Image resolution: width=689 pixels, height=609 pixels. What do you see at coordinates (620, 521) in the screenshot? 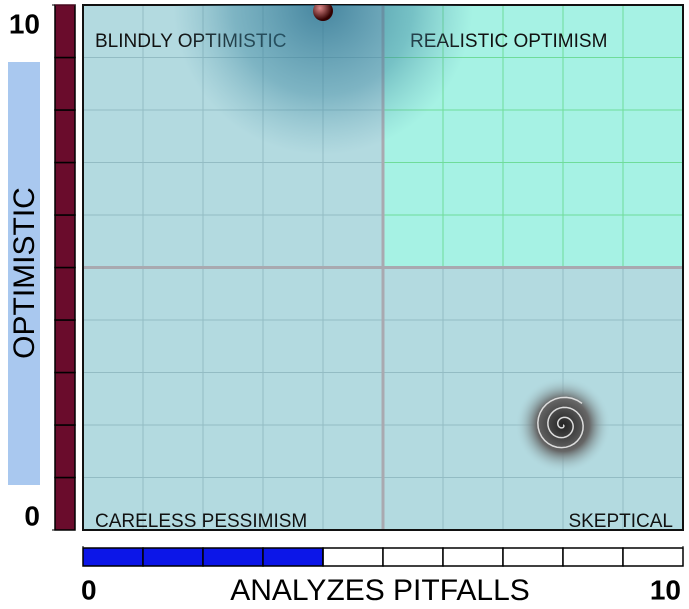
I see `quadrant-label: SKEPTICAL` at bounding box center [620, 521].